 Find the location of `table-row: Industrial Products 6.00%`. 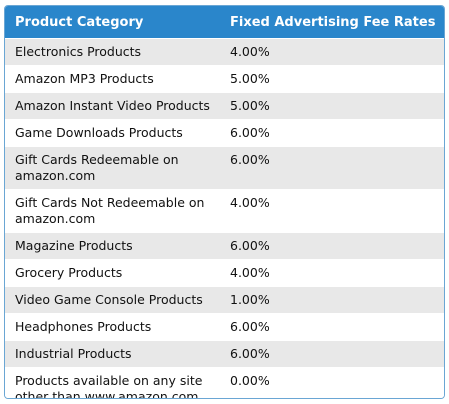

table-row: Industrial Products 6.00% is located at coordinates (224, 354).